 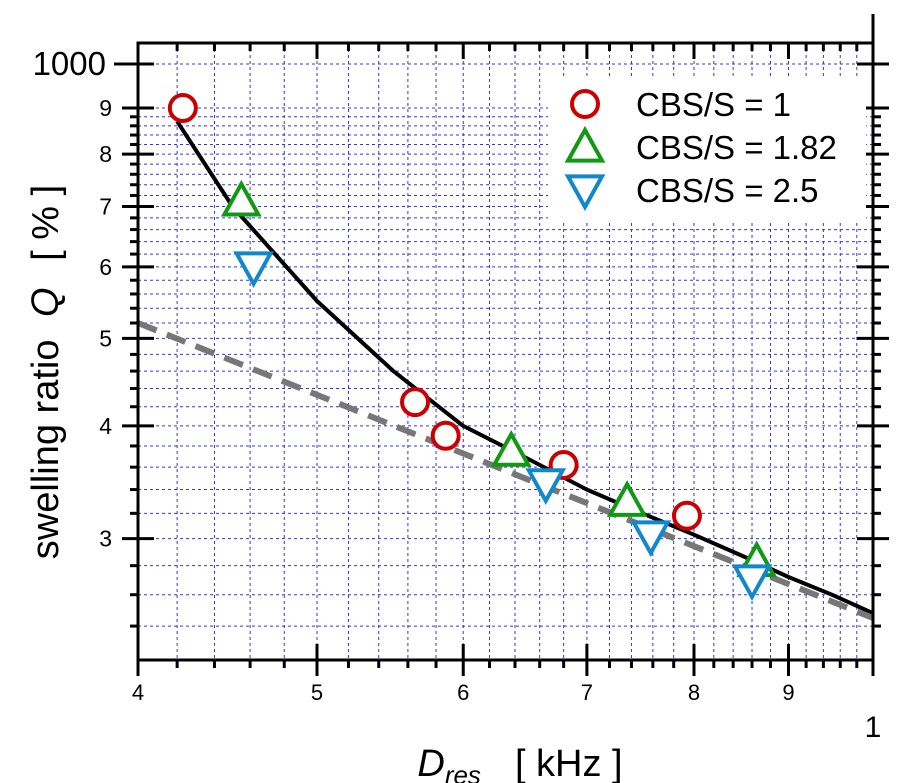 What do you see at coordinates (105, 338) in the screenshot?
I see `y-tick-label: 5` at bounding box center [105, 338].